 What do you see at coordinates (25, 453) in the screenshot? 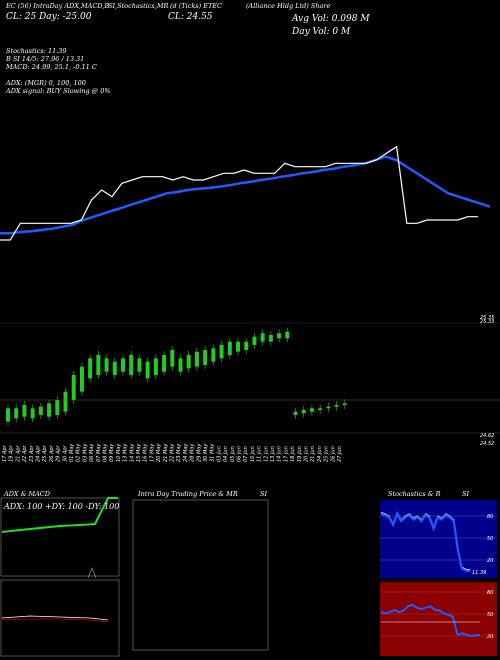
I see `date-label: 22 Apr` at bounding box center [25, 453].